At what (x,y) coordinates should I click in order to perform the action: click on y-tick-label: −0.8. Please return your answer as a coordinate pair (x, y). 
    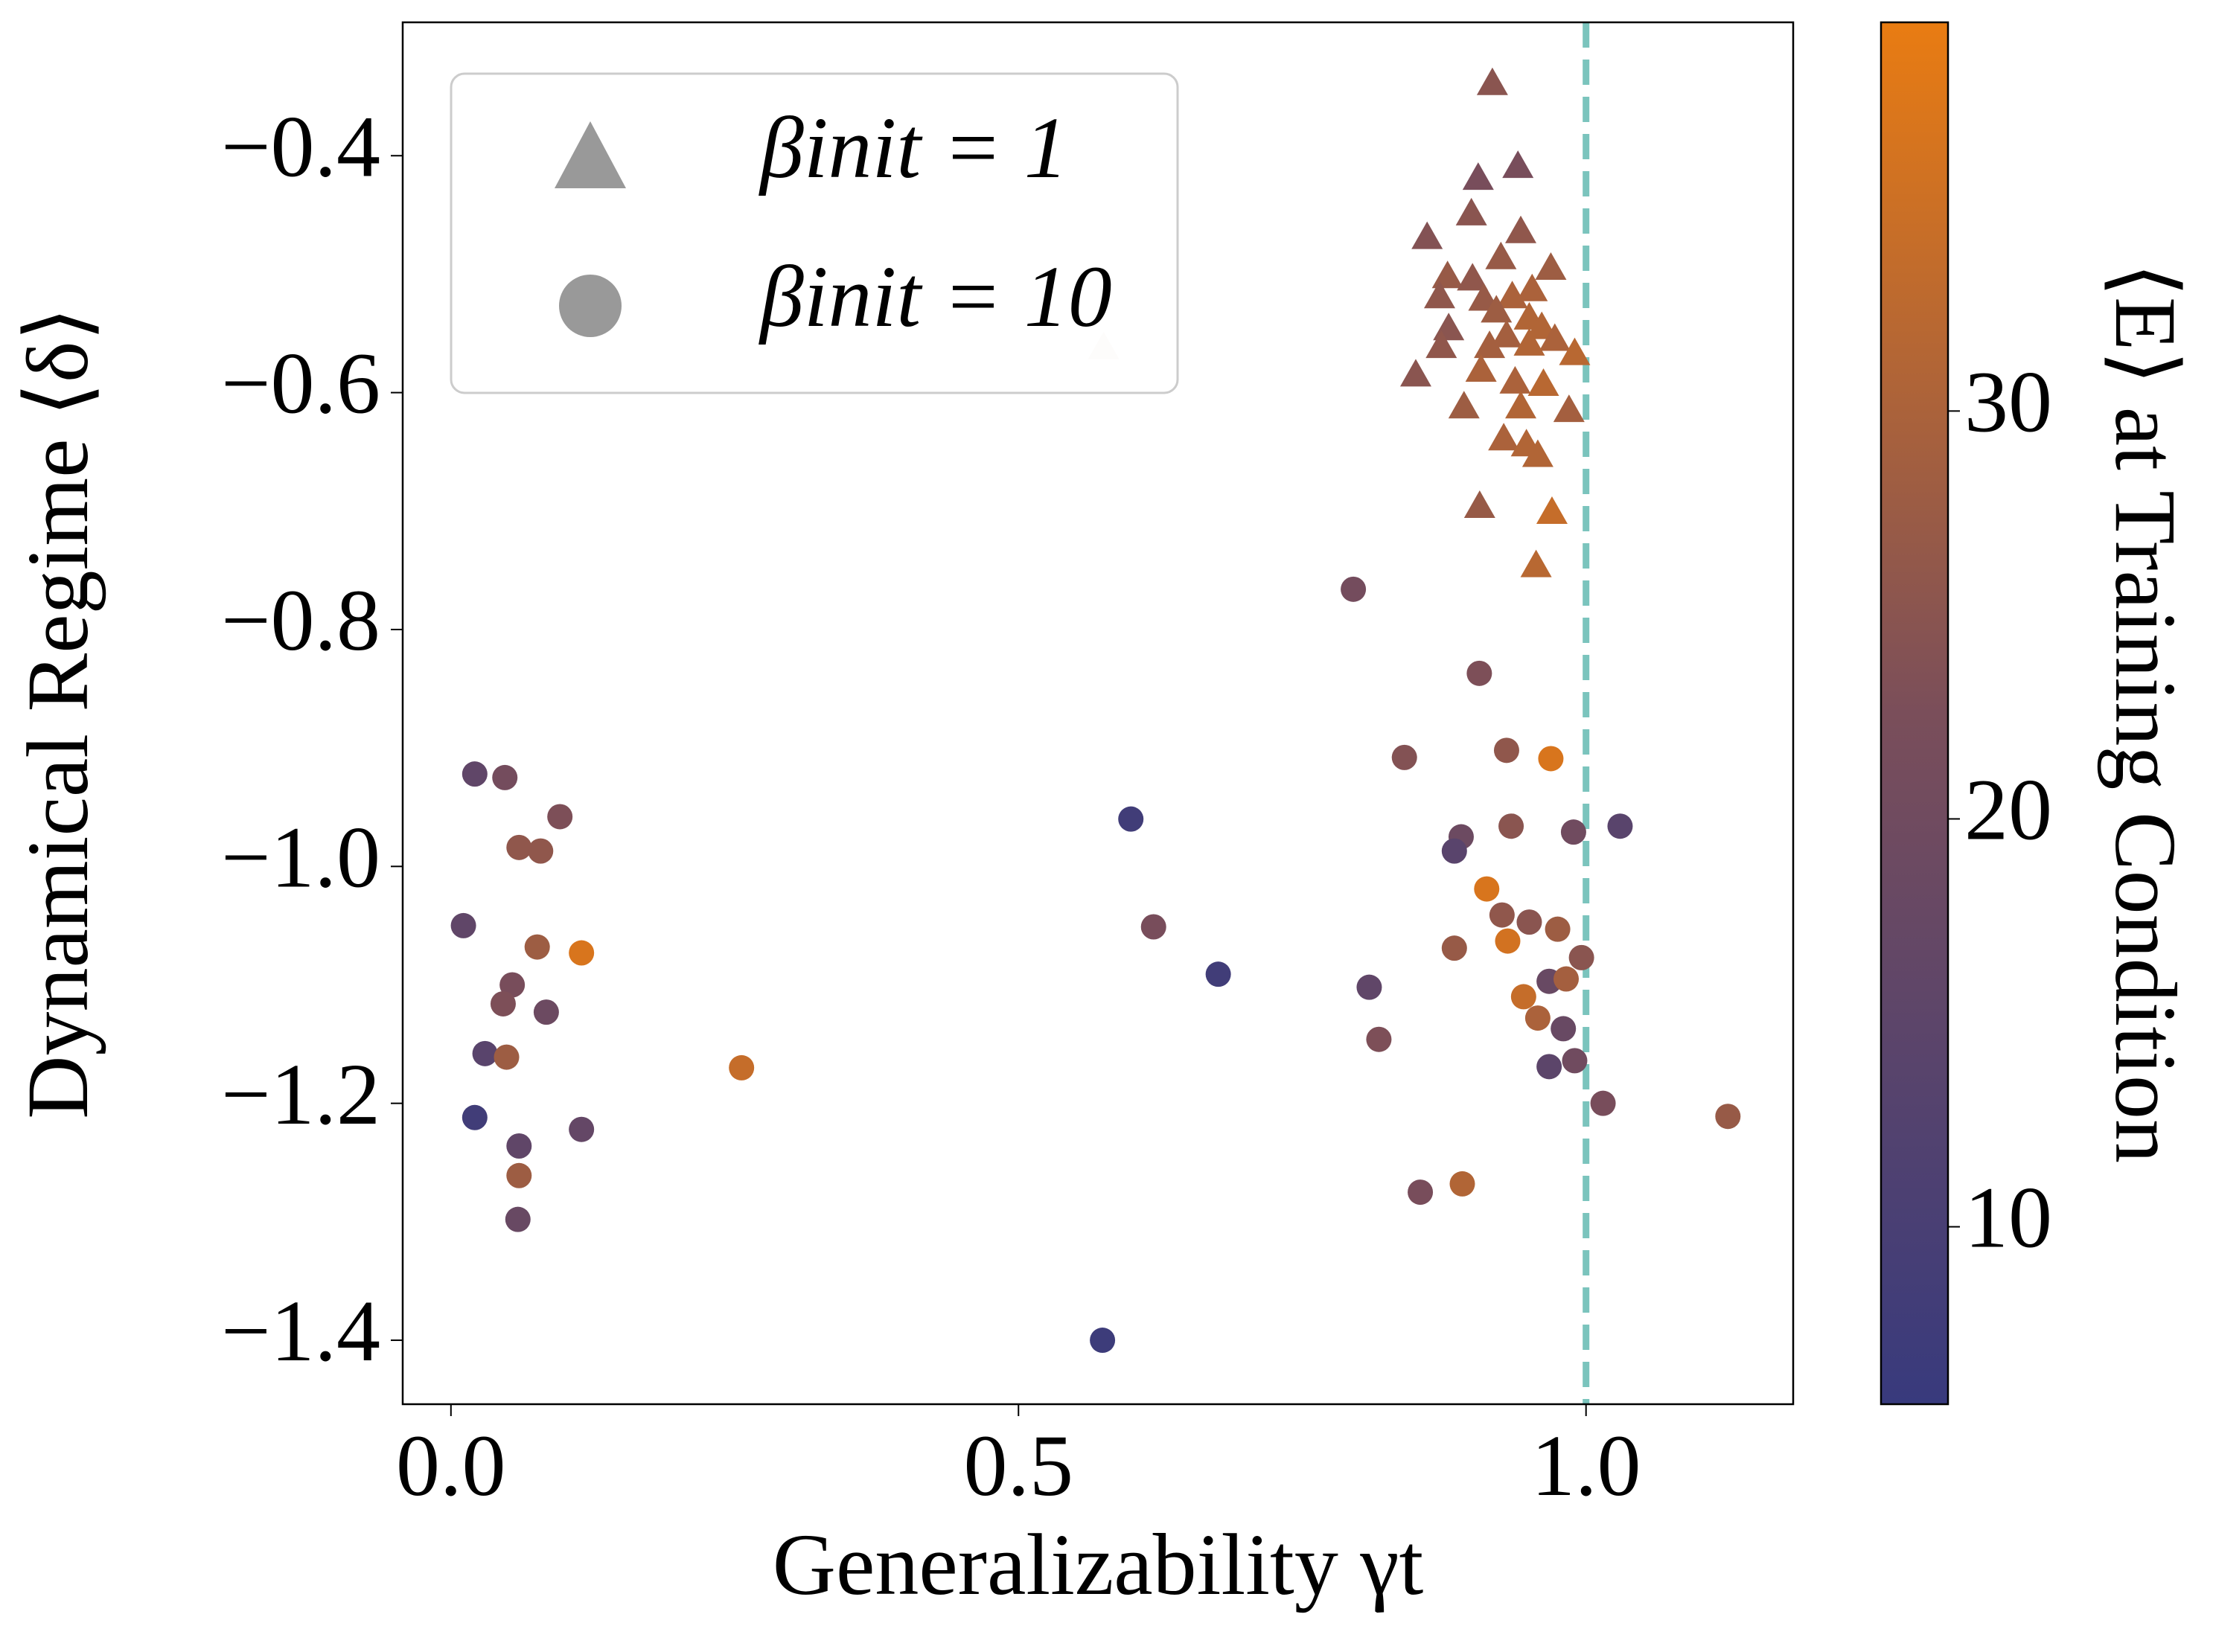
    Looking at the image, I should click on (300, 620).